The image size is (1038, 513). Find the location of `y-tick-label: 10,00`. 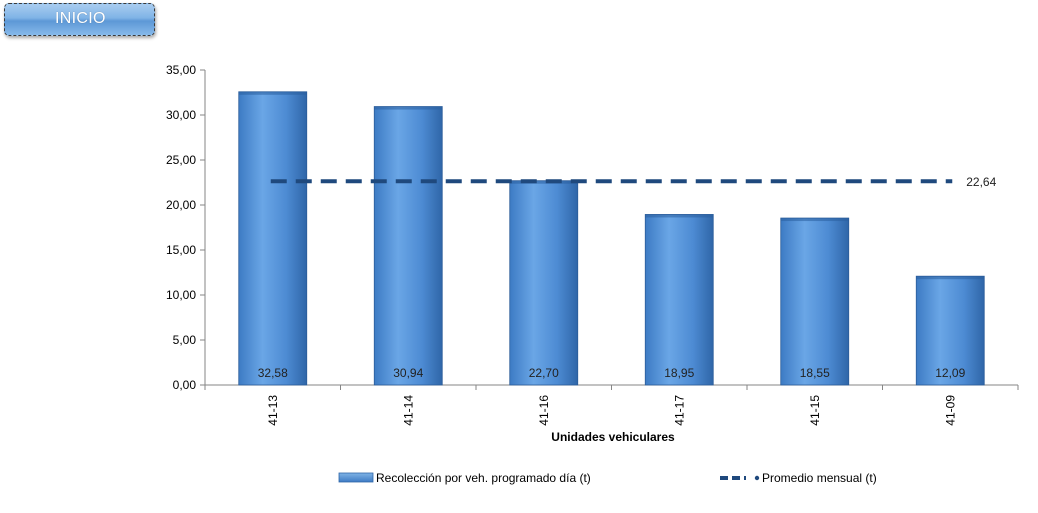

y-tick-label: 10,00 is located at coordinates (181, 295).